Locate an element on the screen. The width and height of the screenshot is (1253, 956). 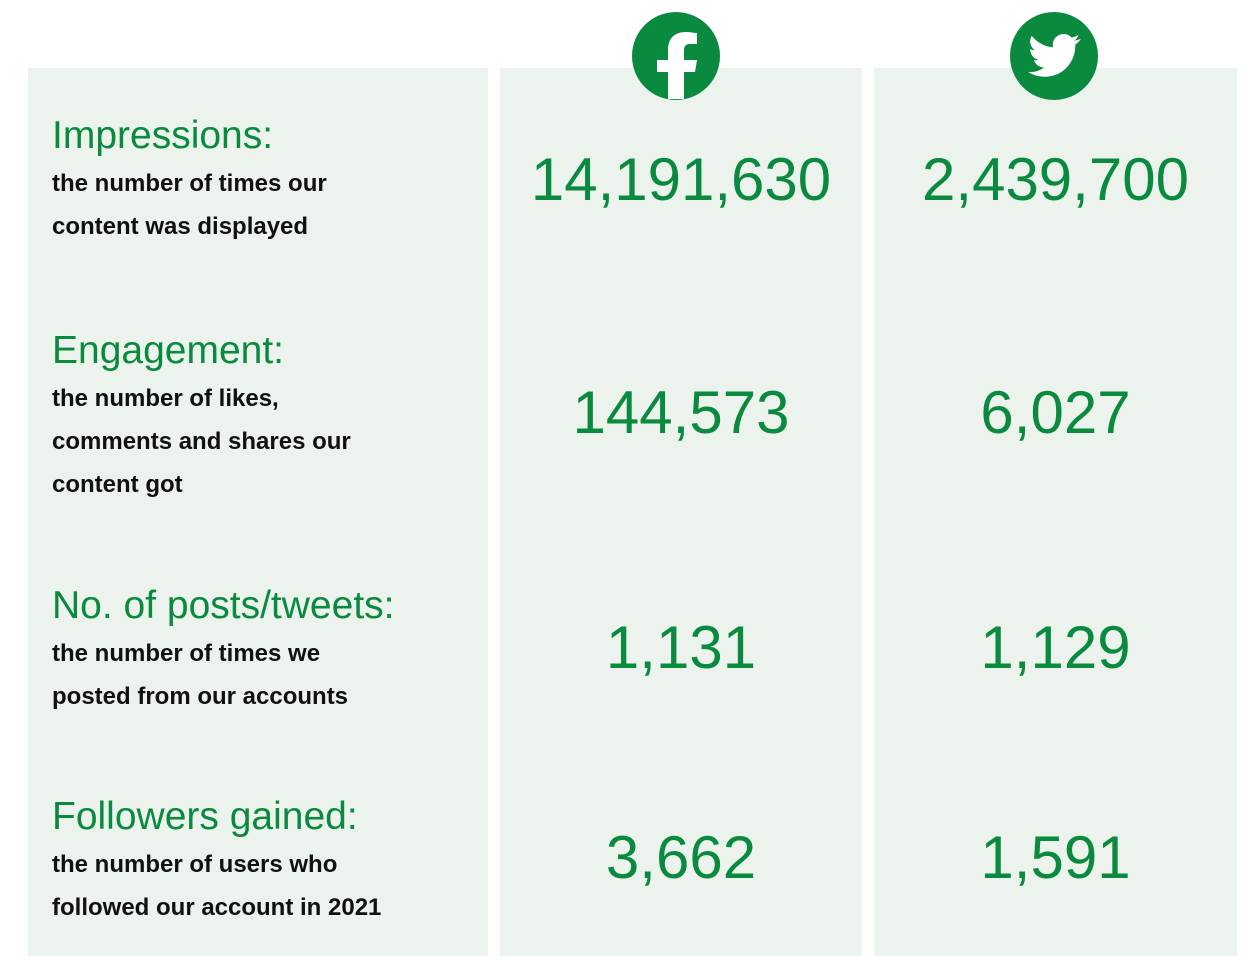
facebook-icon is located at coordinates (676, 56).